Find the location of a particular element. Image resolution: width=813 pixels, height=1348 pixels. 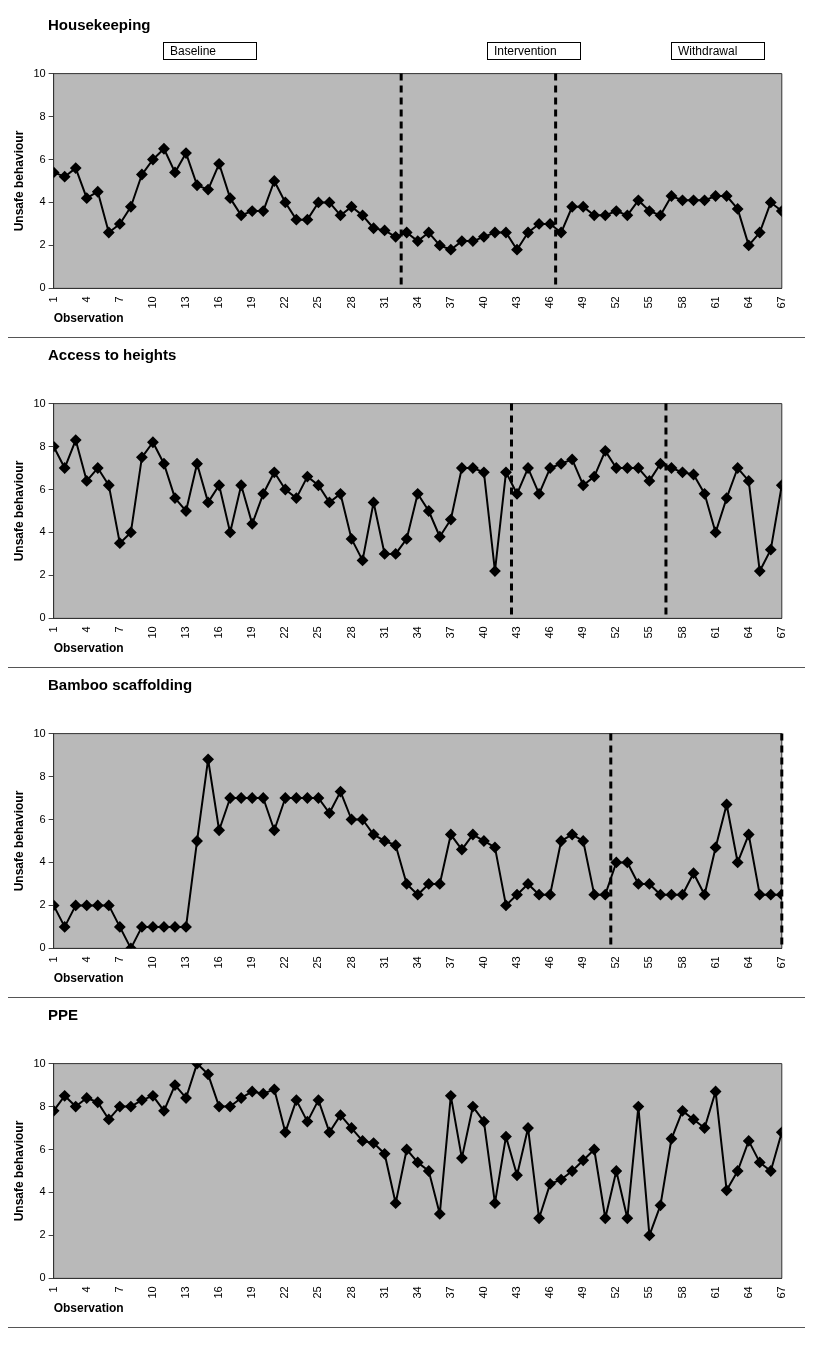

text: Intervention is located at coordinates (534, 51).